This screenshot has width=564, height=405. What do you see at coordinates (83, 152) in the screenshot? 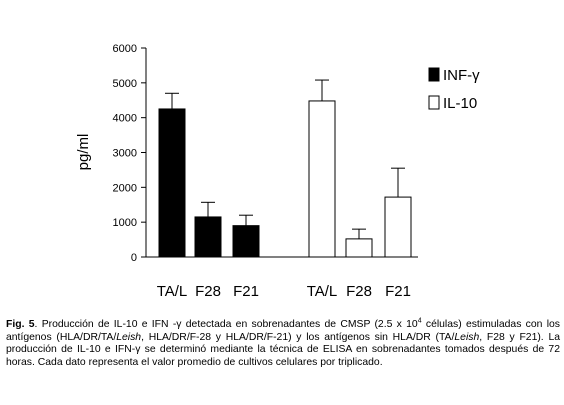
I see `y-axis-label: pg/ml` at bounding box center [83, 152].